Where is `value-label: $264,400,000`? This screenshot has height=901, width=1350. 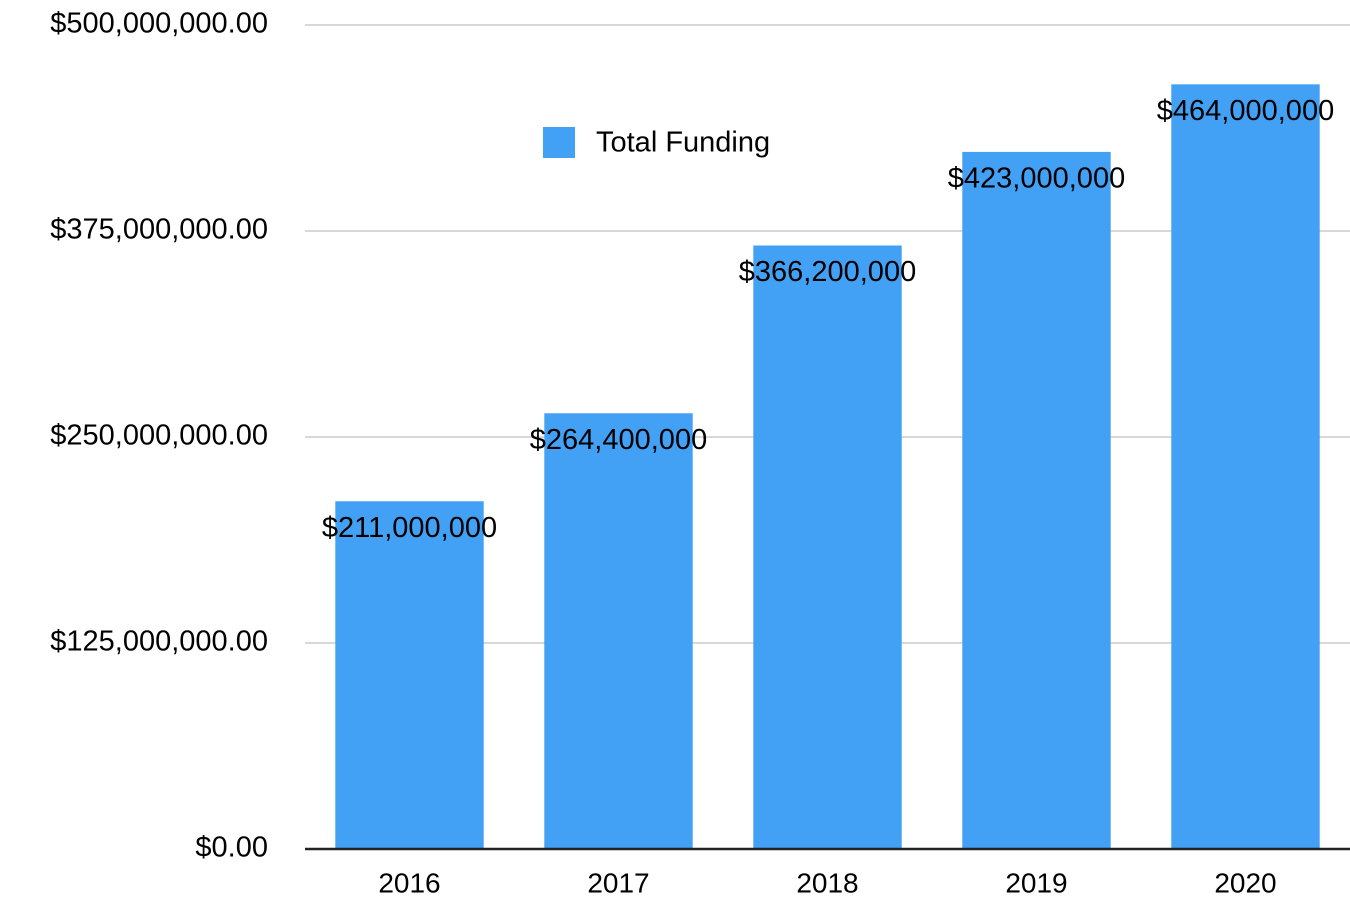 value-label: $264,400,000 is located at coordinates (618, 440).